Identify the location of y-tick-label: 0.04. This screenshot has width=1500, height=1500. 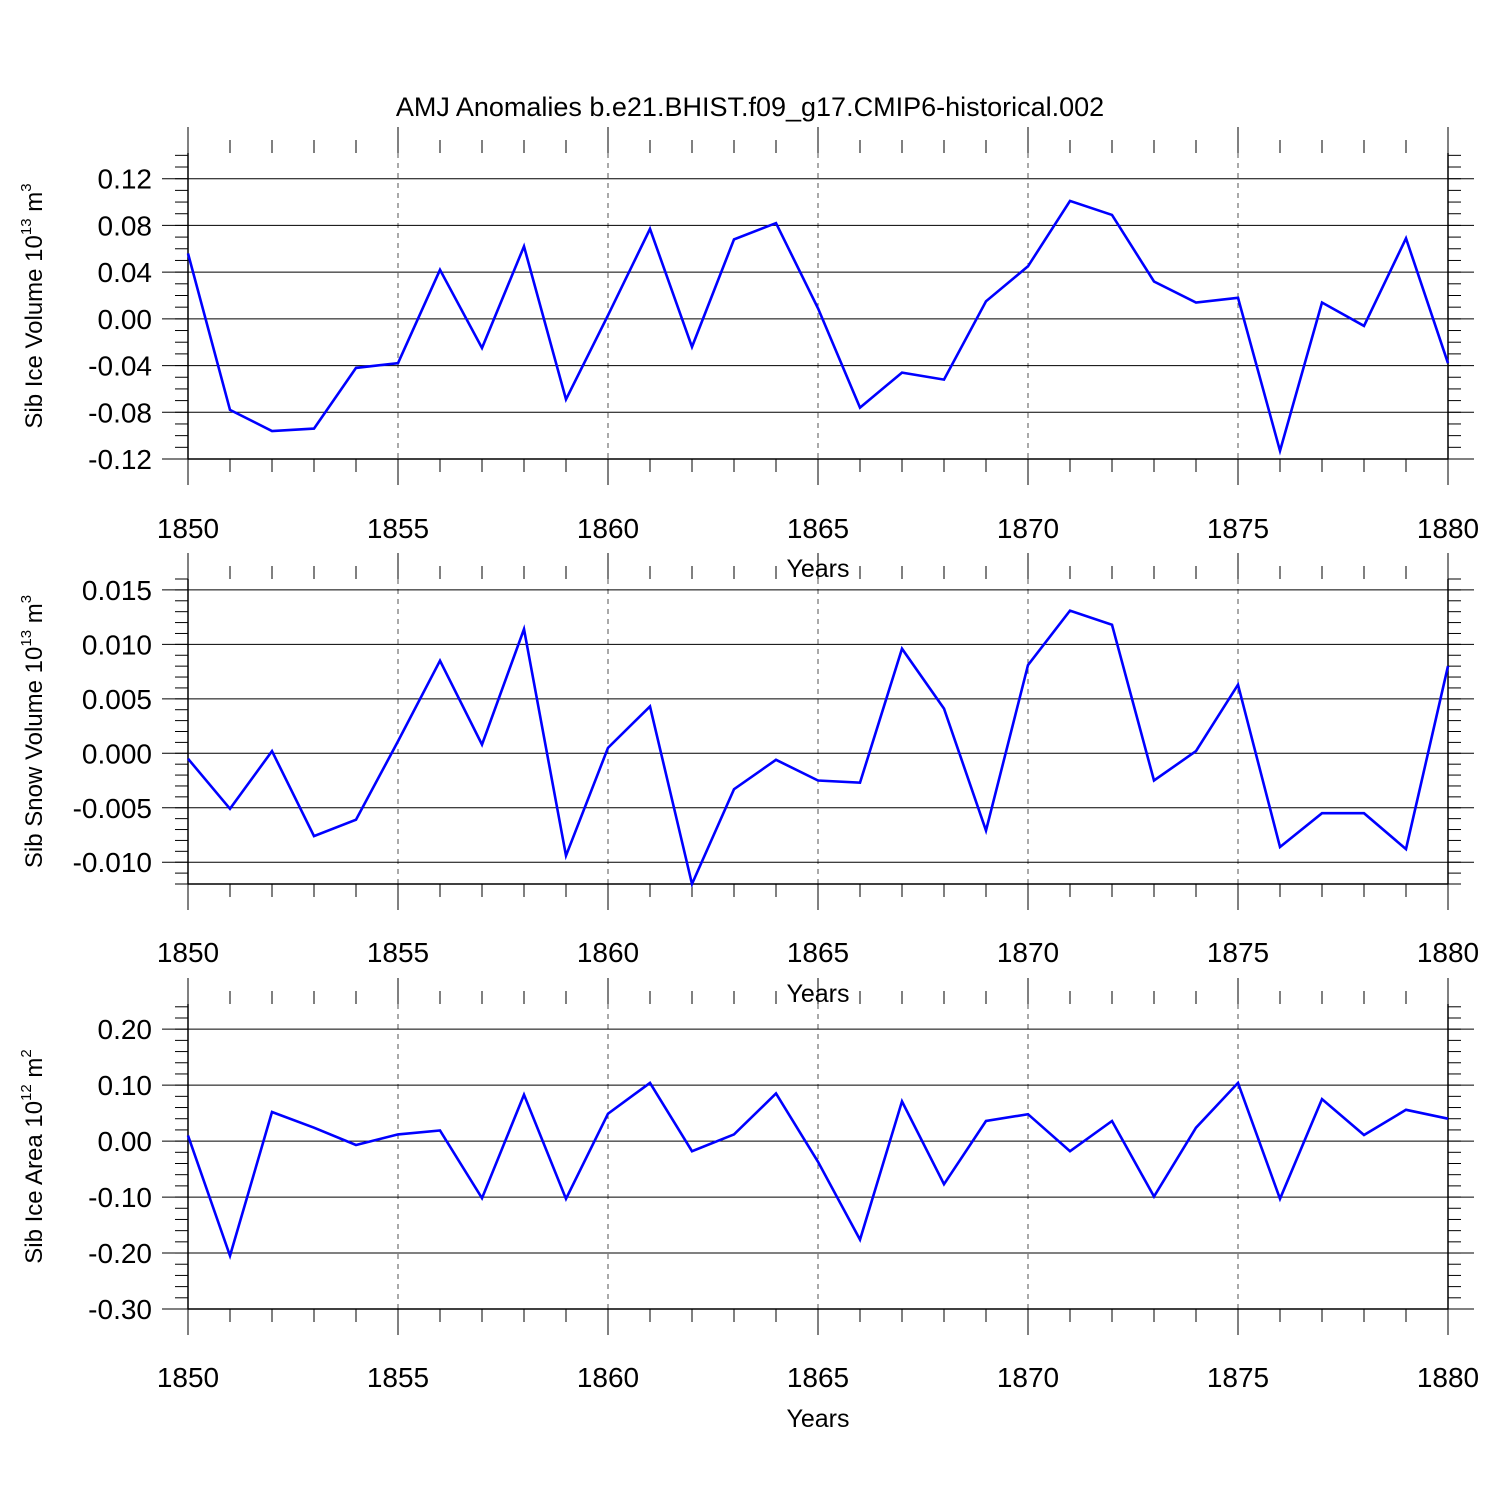
(125, 272).